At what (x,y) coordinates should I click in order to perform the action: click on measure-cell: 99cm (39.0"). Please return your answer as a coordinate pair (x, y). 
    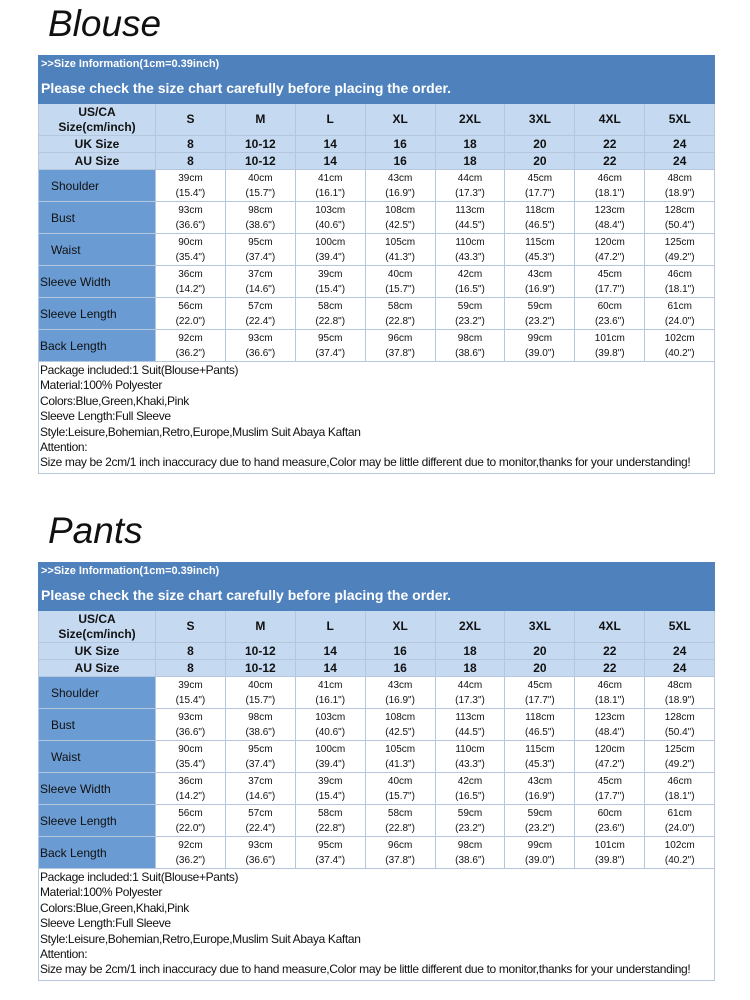
    Looking at the image, I should click on (540, 852).